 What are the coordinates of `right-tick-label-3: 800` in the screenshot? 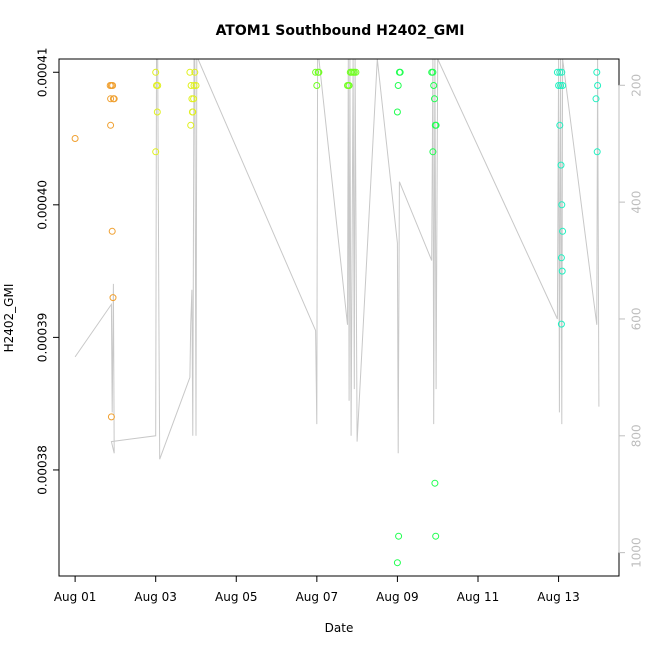 It's located at (637, 435).